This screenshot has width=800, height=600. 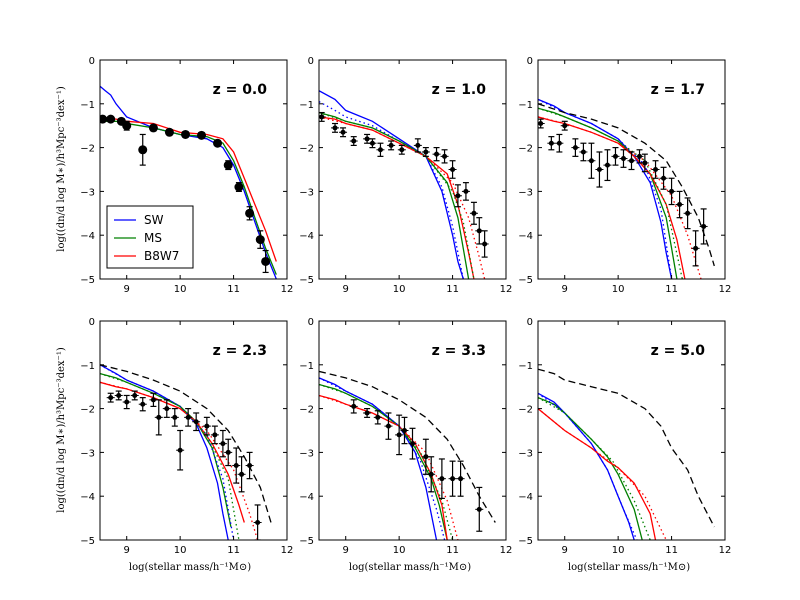 I want to click on legend-box, so click(x=150, y=237).